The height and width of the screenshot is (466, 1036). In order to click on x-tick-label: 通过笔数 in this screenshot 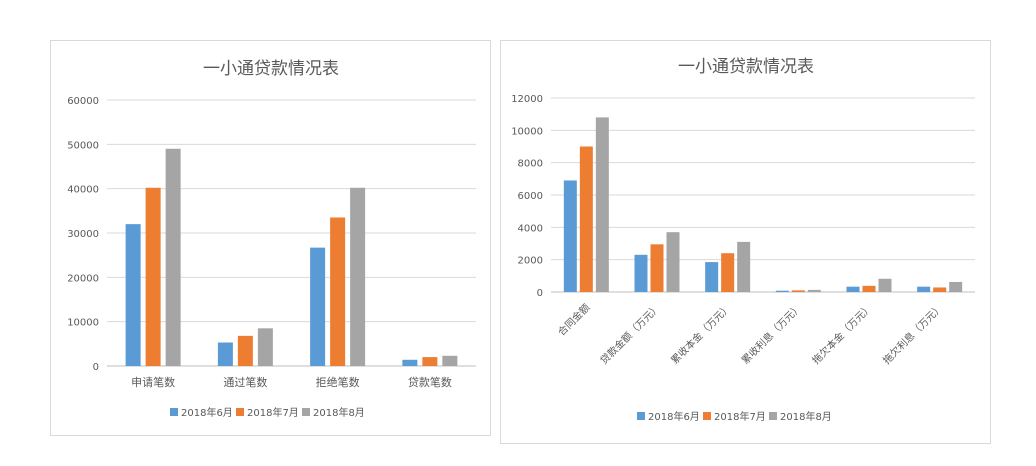, I will do `click(245, 382)`.